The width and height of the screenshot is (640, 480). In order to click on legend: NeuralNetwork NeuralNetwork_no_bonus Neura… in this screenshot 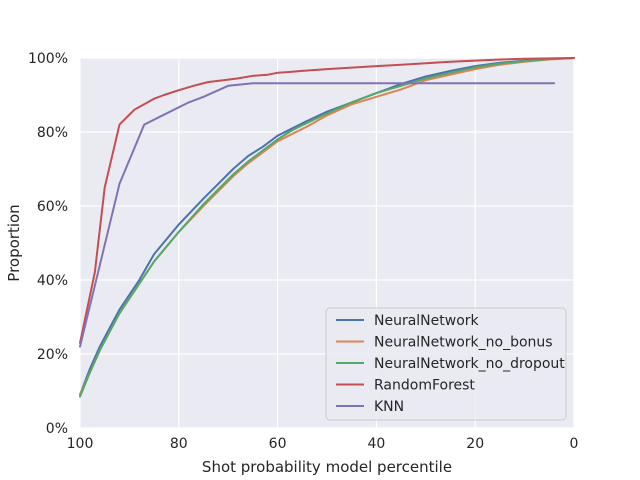, I will do `click(446, 364)`.